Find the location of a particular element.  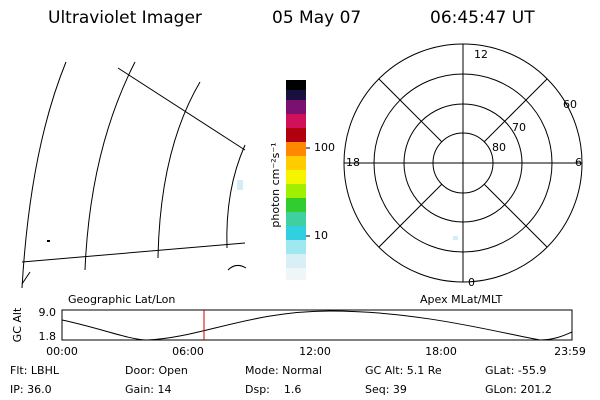

orbit-y-tick: 1.8 is located at coordinates (48, 336).